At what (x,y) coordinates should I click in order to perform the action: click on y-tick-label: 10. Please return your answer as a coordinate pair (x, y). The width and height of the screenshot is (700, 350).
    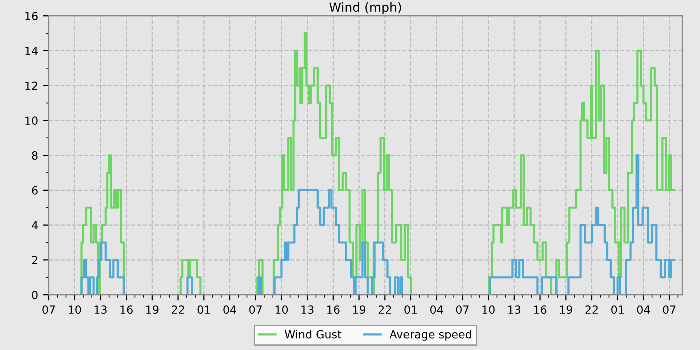
    Looking at the image, I should click on (32, 121).